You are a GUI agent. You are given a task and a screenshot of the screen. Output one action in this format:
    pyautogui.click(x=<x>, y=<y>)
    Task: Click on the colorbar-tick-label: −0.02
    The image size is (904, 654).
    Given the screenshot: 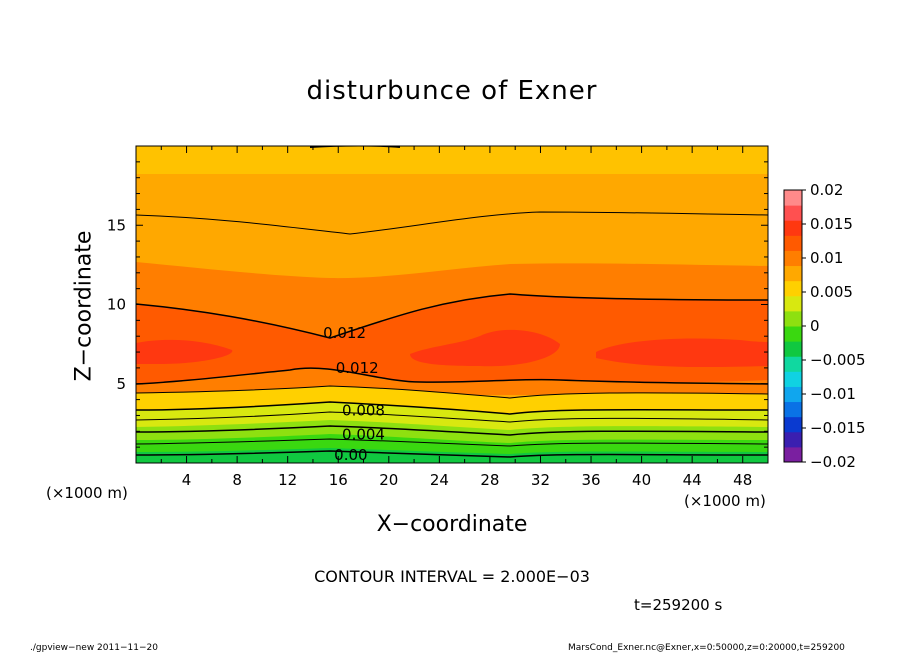 What is the action you would take?
    pyautogui.click(x=833, y=462)
    